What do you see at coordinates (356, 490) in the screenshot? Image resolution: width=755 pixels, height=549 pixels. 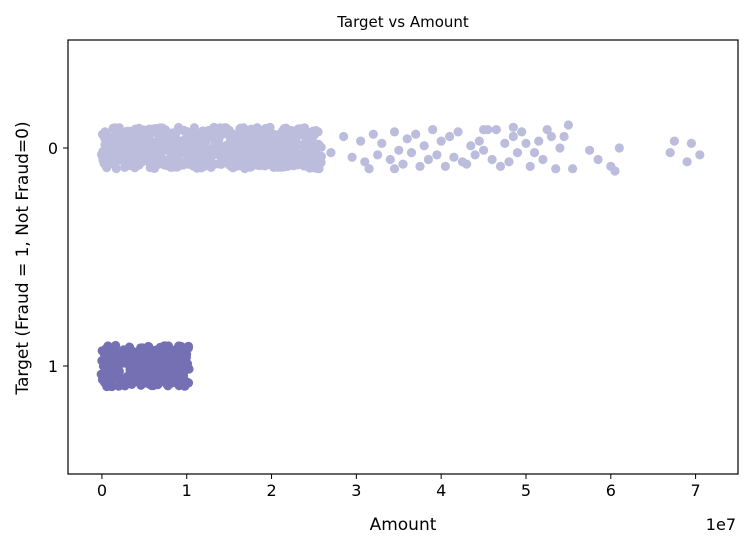 I see `x-tick-label: 3` at bounding box center [356, 490].